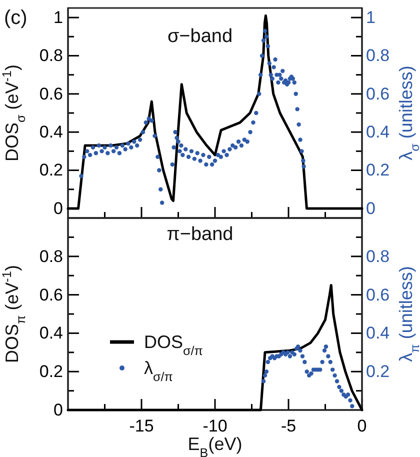  What do you see at coordinates (200, 234) in the screenshot?
I see `annotation: π−band` at bounding box center [200, 234].